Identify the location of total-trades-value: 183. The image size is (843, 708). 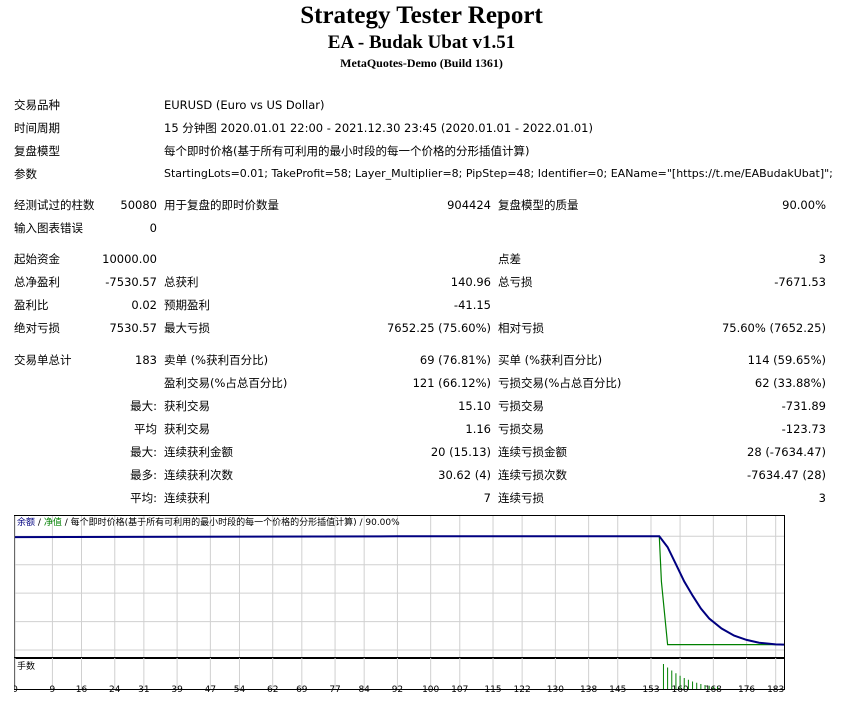
(146, 360).